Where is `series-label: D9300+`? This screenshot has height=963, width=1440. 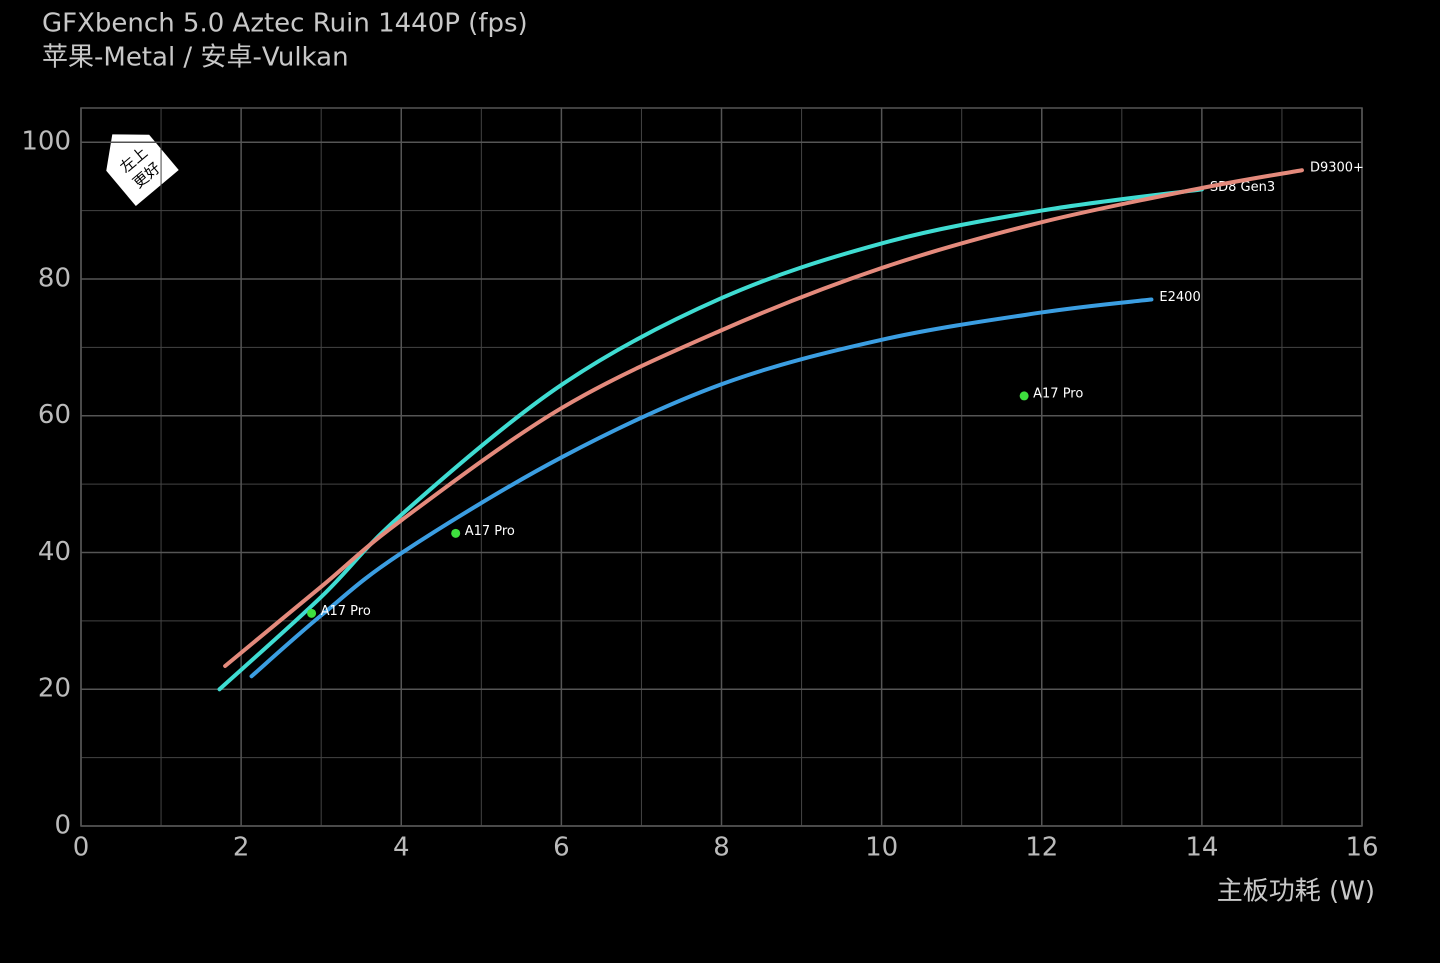
series-label: D9300+ is located at coordinates (1337, 168).